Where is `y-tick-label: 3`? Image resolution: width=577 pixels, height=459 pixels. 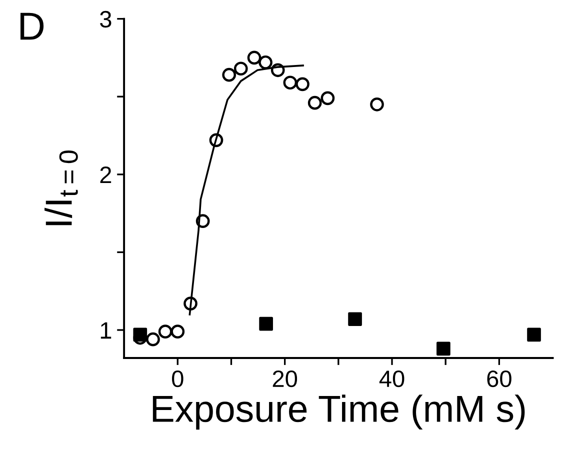
y-tick-label: 3 is located at coordinates (106, 19).